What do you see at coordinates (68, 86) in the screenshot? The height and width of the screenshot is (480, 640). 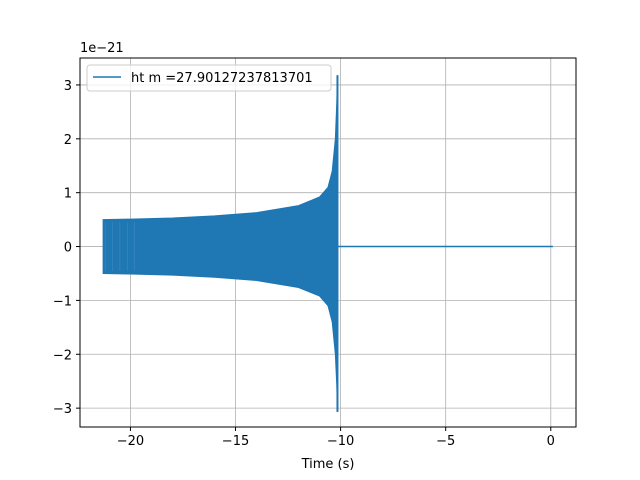 I see `y-tick-label: 3` at bounding box center [68, 86].